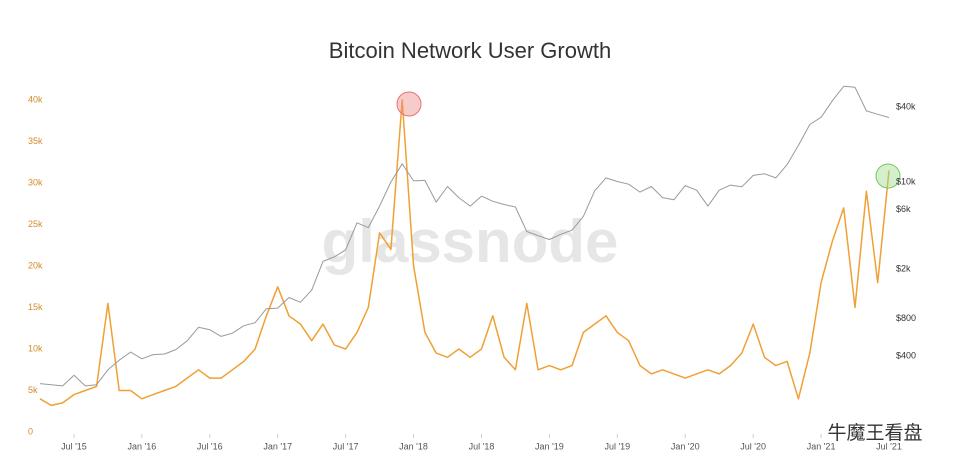  Describe the element at coordinates (35, 99) in the screenshot. I see `y-tick-label: 40k` at that location.